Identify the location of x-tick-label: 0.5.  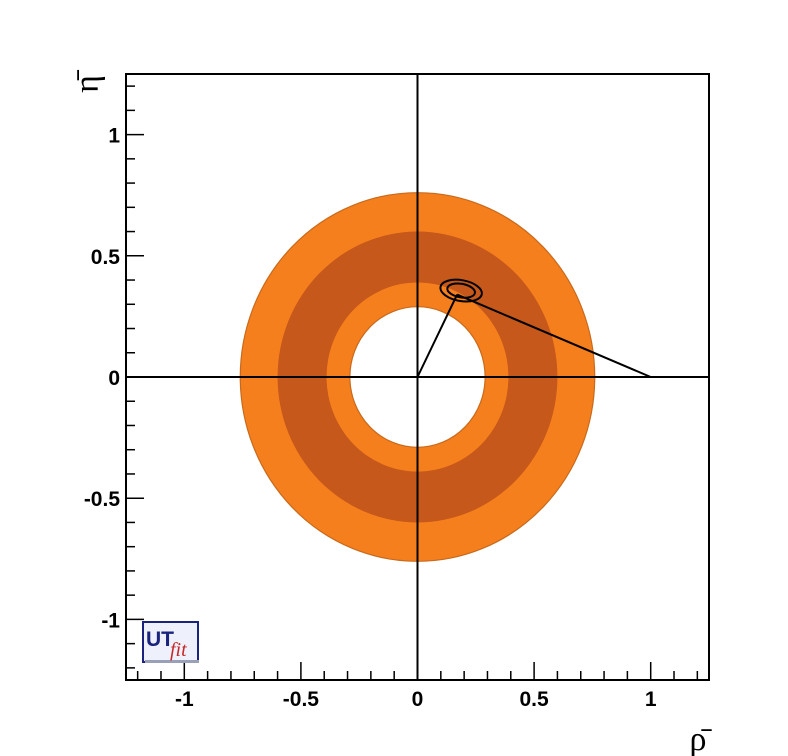
(534, 699).